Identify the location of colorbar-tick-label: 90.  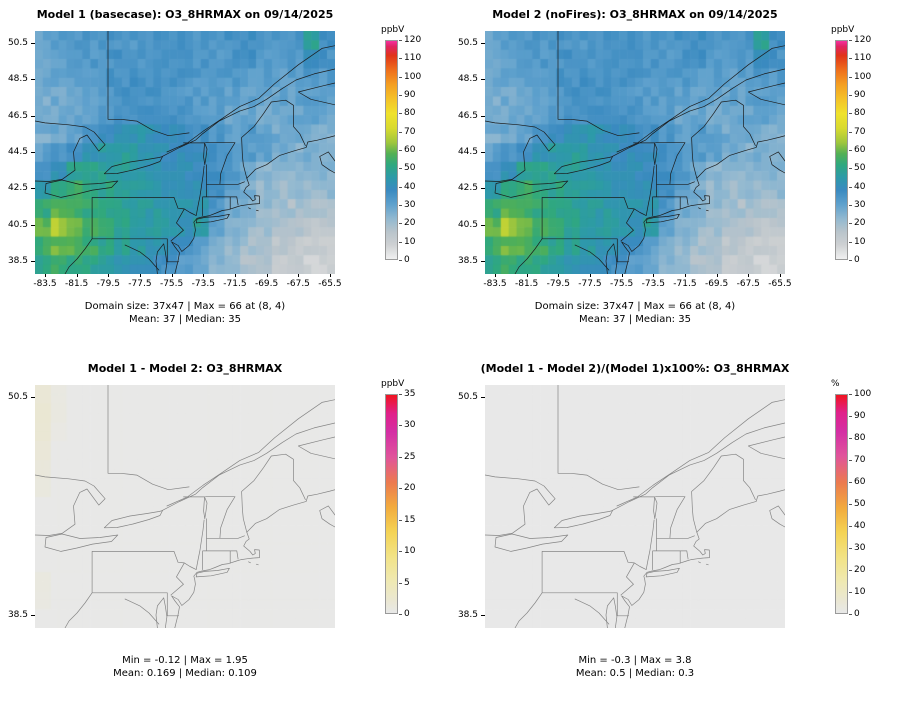
(410, 95).